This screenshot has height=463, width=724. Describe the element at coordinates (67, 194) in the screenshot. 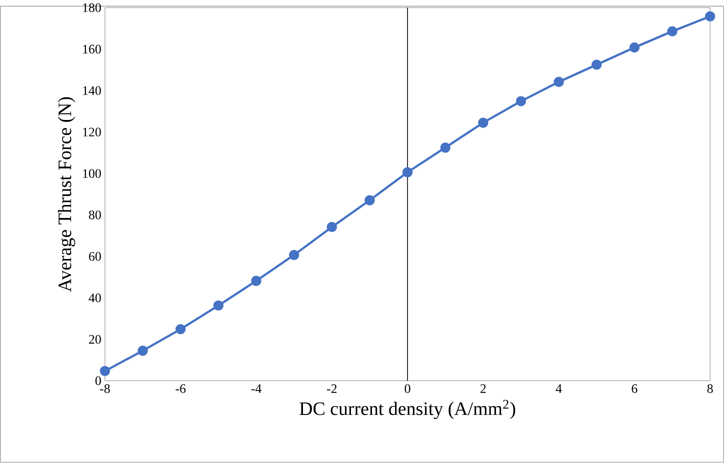

I see `y-axis-title: Average Thrust Force (N)` at that location.